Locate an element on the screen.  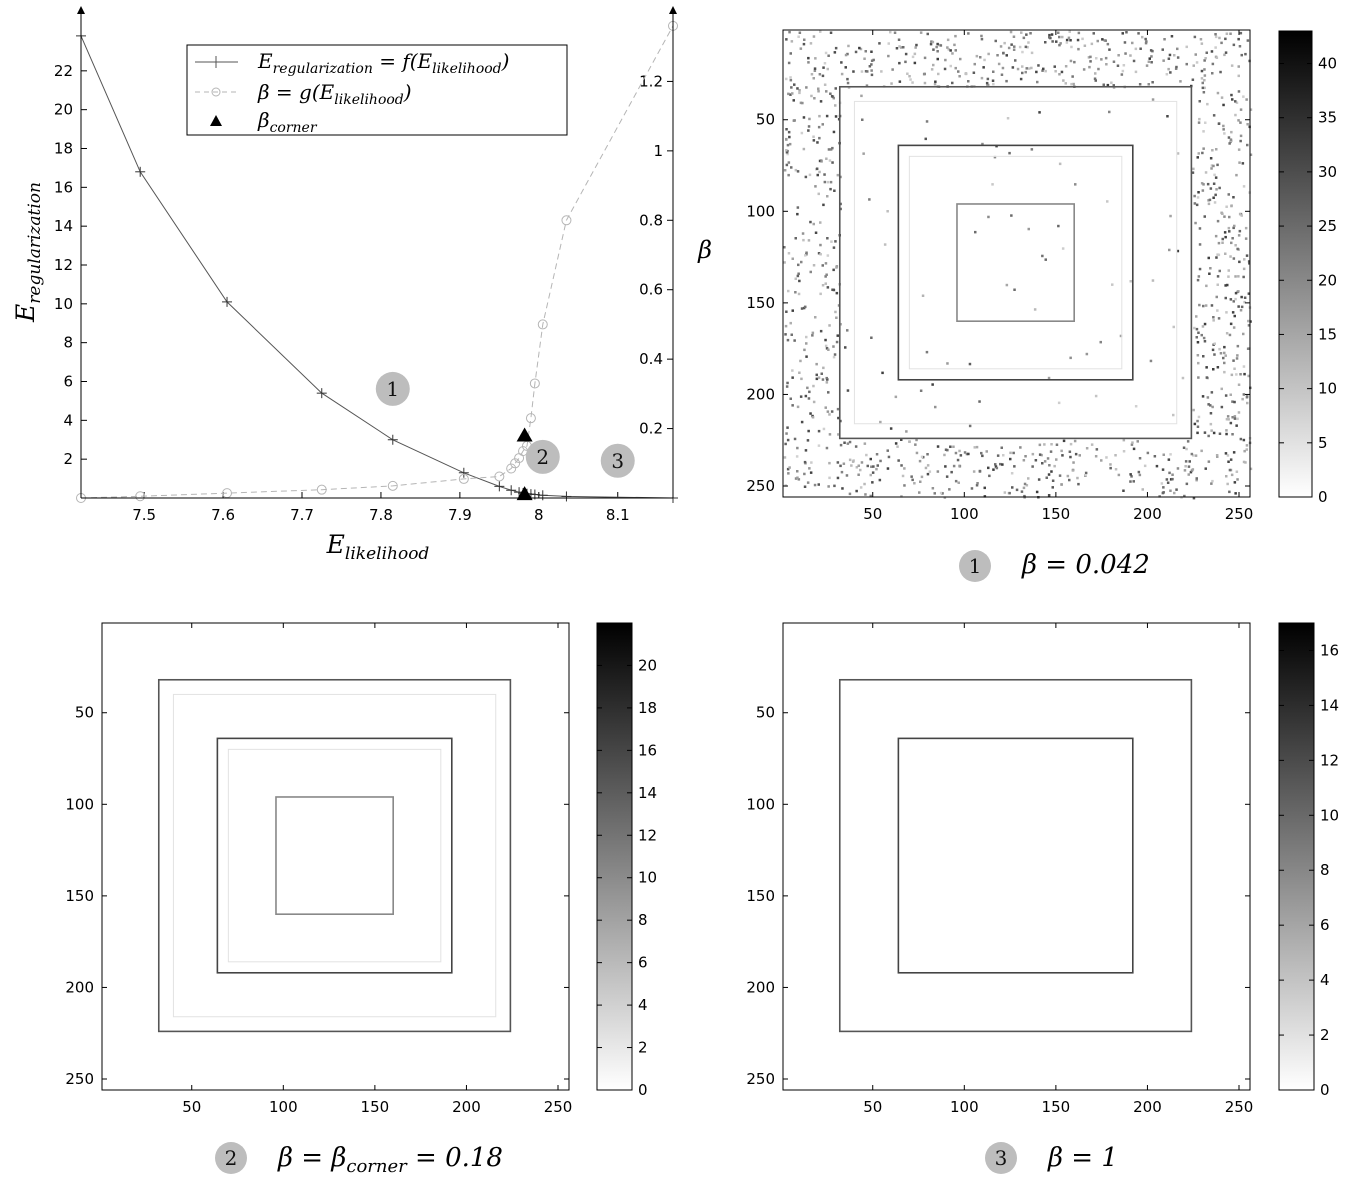
map1-y-tick-label-3: 200 is located at coordinates (760, 394).